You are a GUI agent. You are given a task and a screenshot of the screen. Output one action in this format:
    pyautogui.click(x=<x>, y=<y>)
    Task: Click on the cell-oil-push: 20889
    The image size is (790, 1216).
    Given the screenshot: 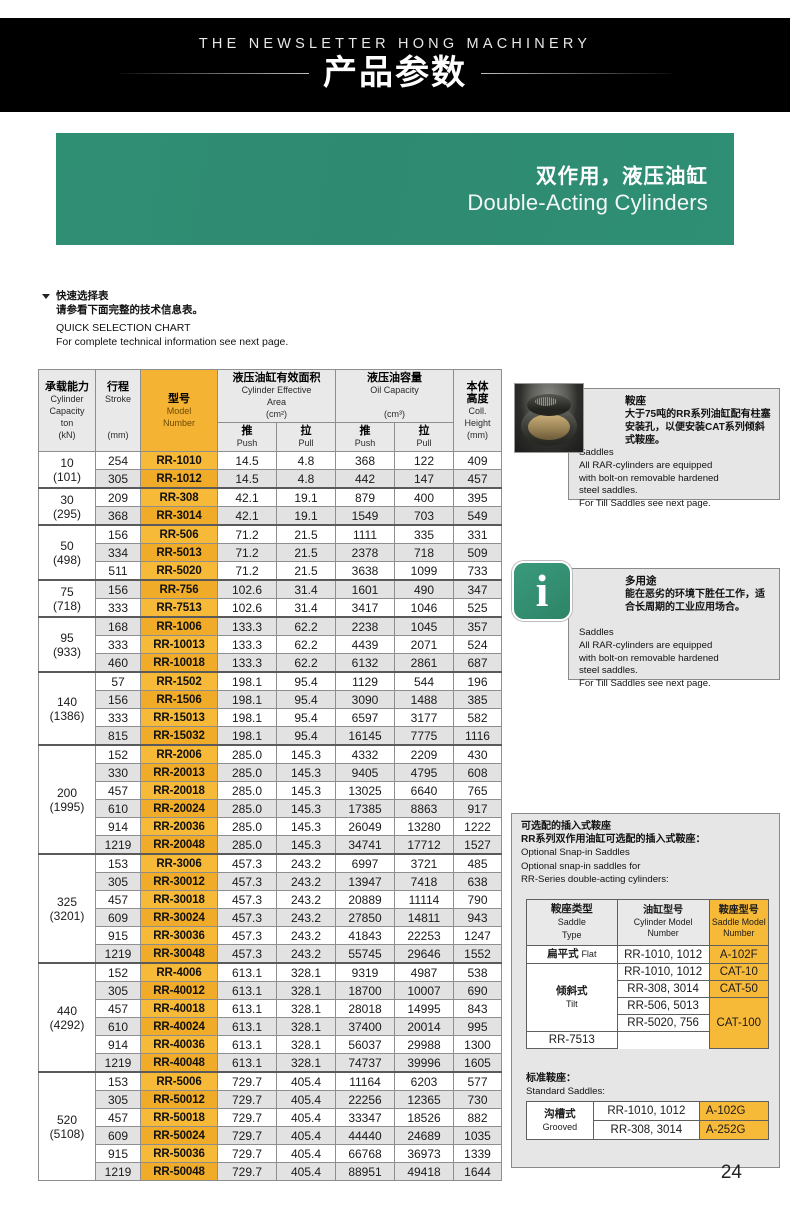 What is the action you would take?
    pyautogui.click(x=365, y=899)
    